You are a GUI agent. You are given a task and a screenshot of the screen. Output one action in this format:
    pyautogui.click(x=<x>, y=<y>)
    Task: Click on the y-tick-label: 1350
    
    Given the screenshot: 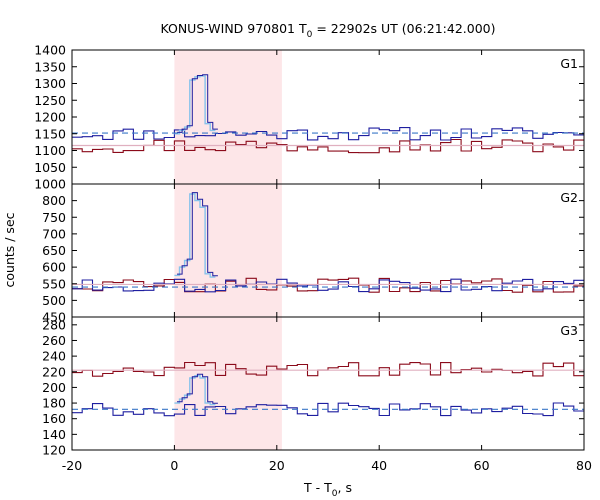 What is the action you would take?
    pyautogui.click(x=50, y=66)
    